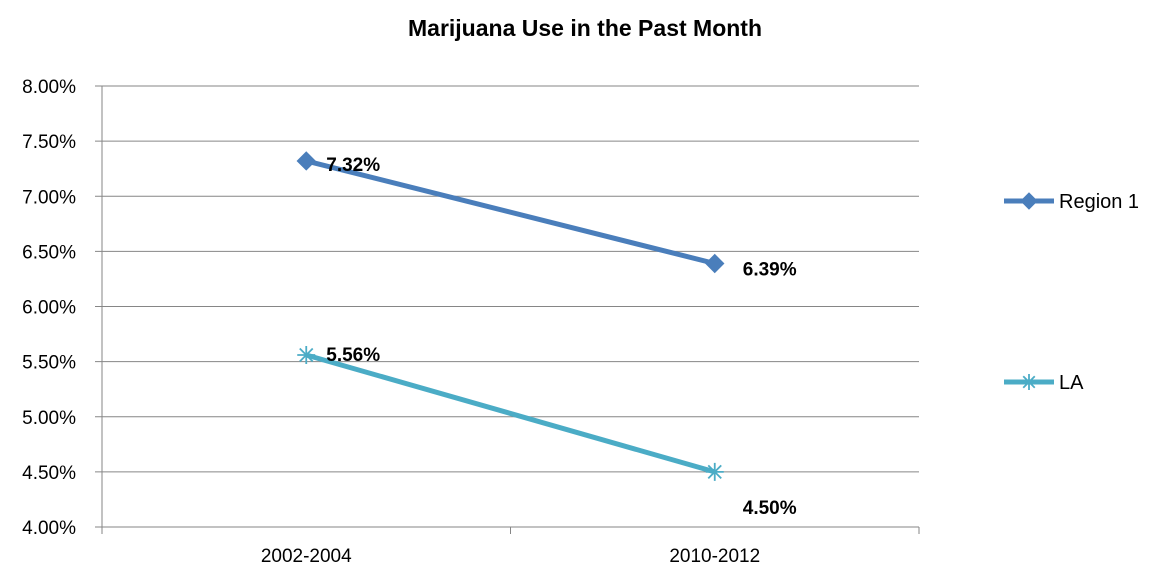  Describe the element at coordinates (353, 355) in the screenshot. I see `data-label: 5.56%` at that location.